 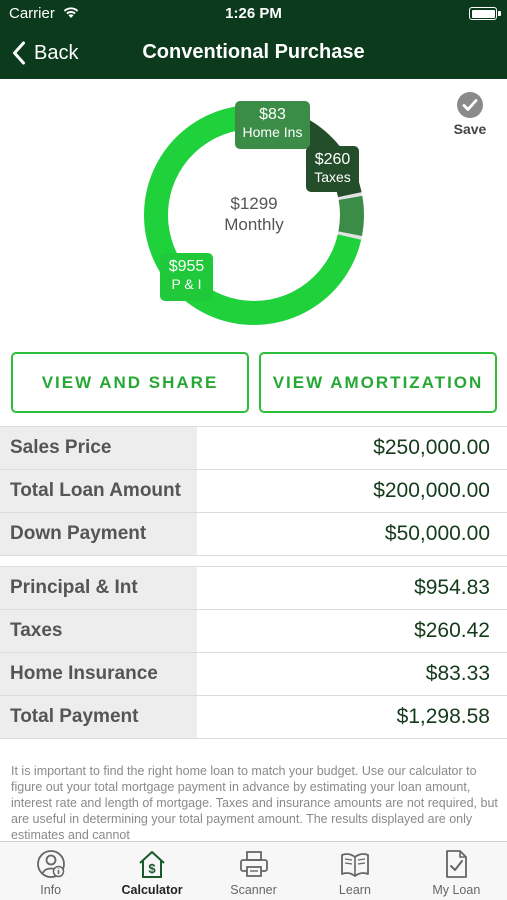 What do you see at coordinates (272, 132) in the screenshot?
I see `home-ins-name: Home Ins` at bounding box center [272, 132].